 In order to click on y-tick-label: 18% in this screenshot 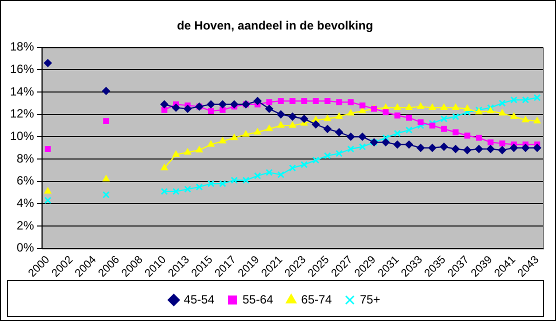, I will do `click(22, 47)`.